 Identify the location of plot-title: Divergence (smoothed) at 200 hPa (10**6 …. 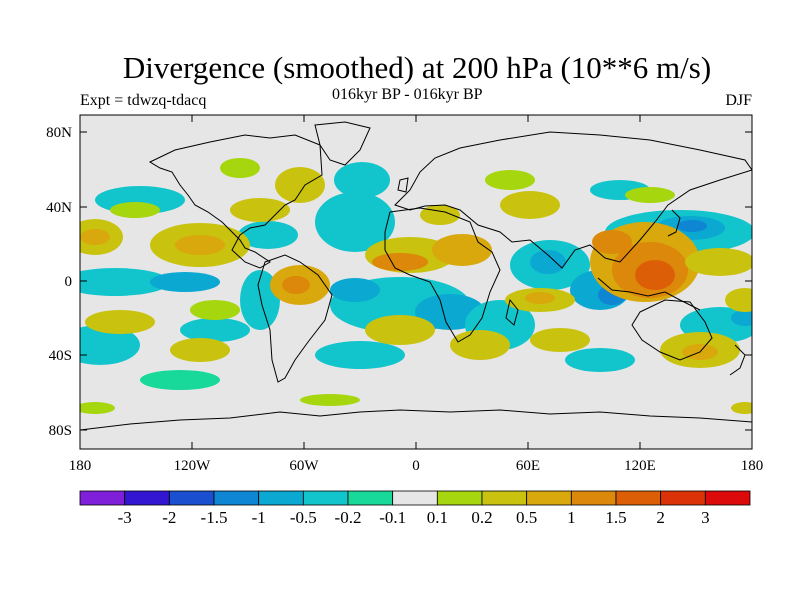
(417, 67).